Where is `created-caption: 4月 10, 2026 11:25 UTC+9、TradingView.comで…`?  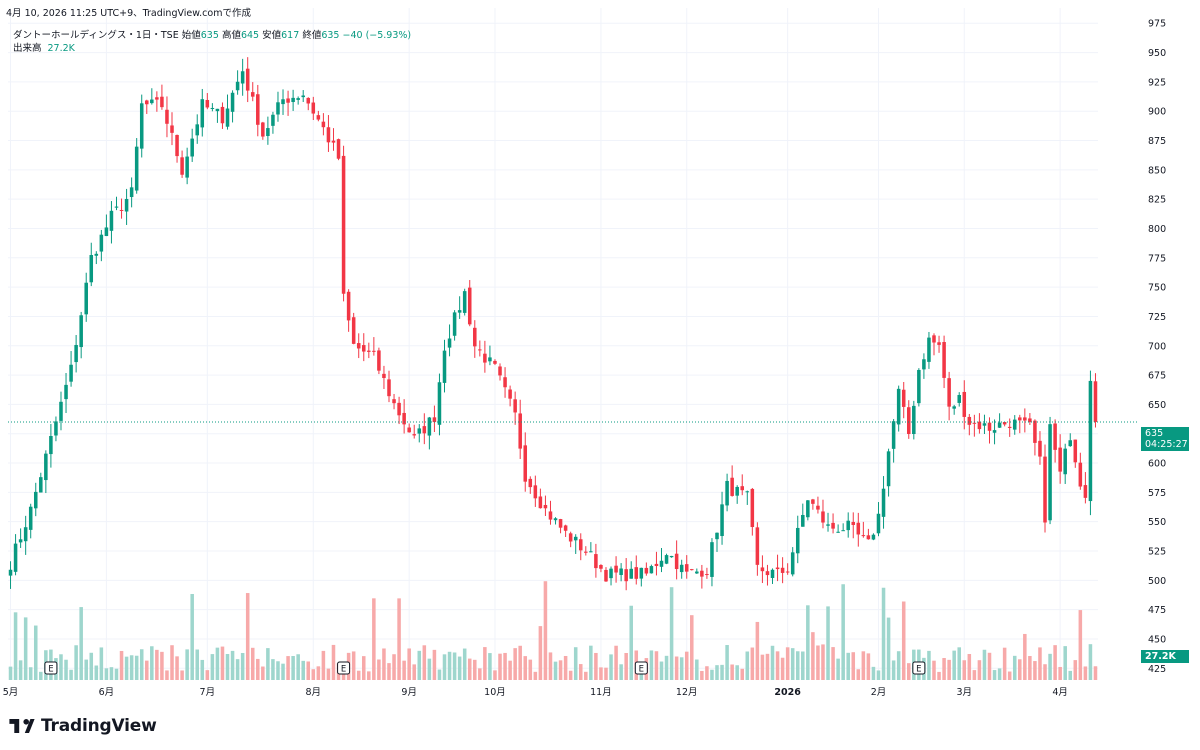 created-caption: 4月 10, 2026 11:25 UTC+9、TradingView.comで… is located at coordinates (128, 13).